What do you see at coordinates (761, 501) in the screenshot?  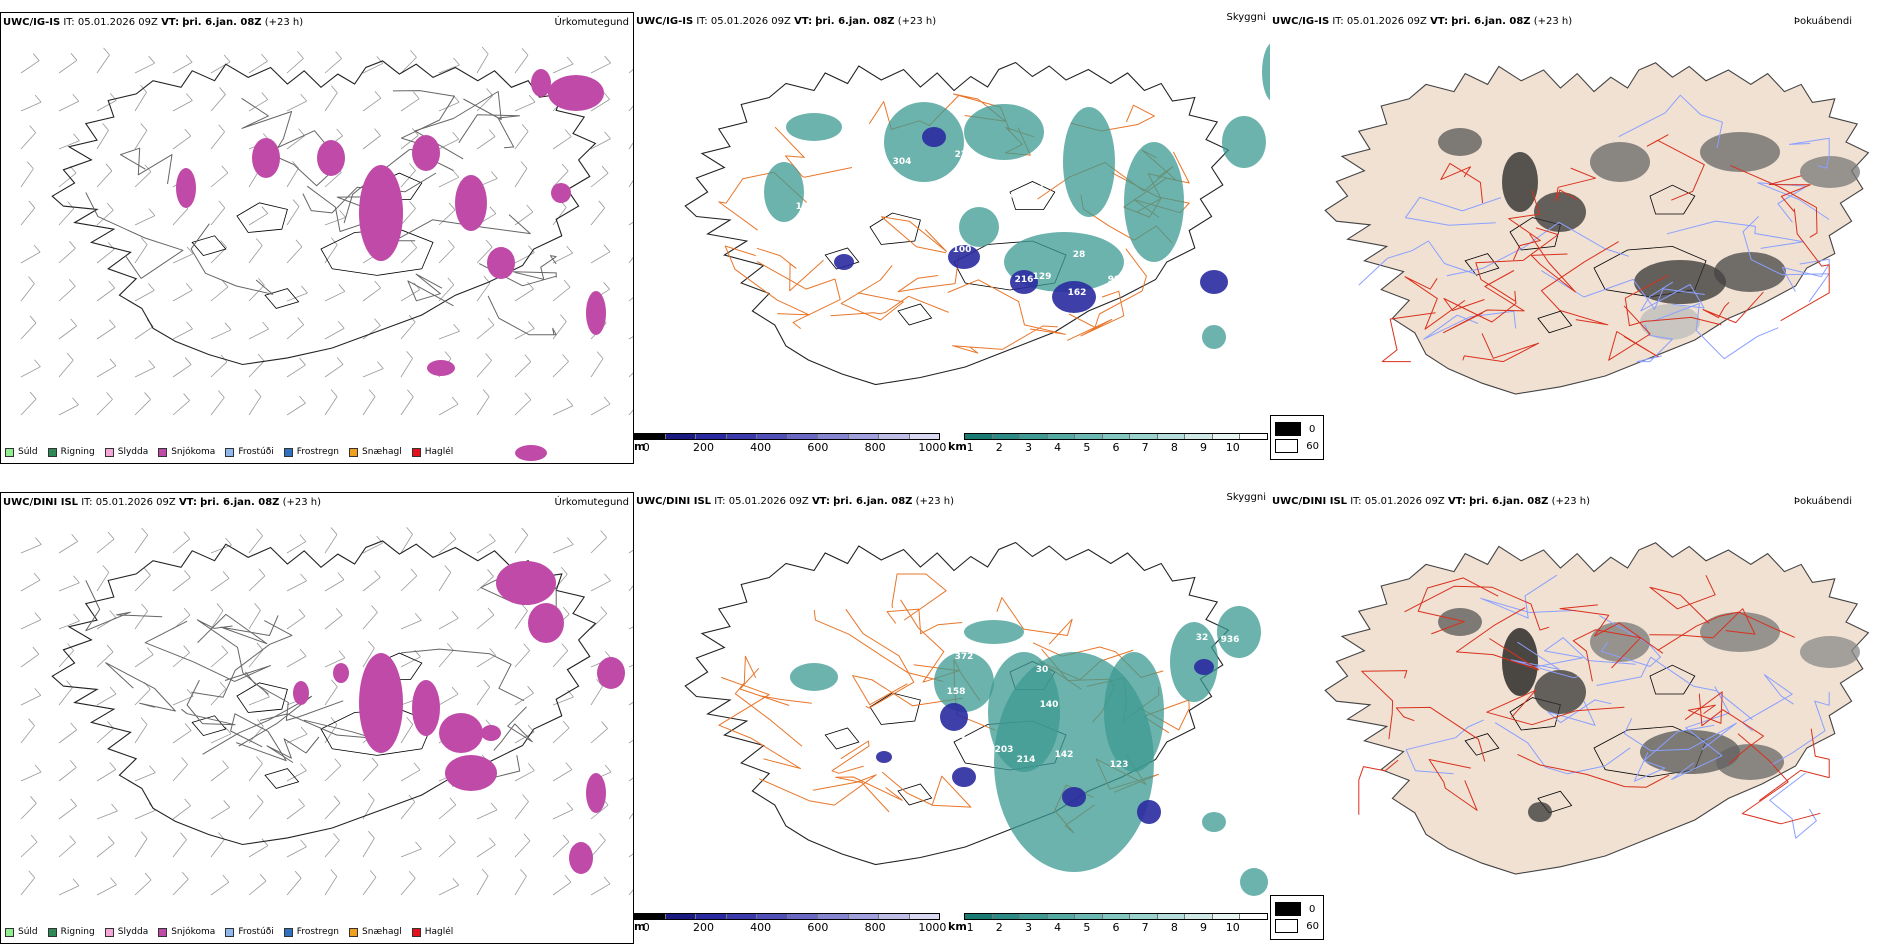 I see `title-init: IT: 05.01.2026 09Z` at bounding box center [761, 501].